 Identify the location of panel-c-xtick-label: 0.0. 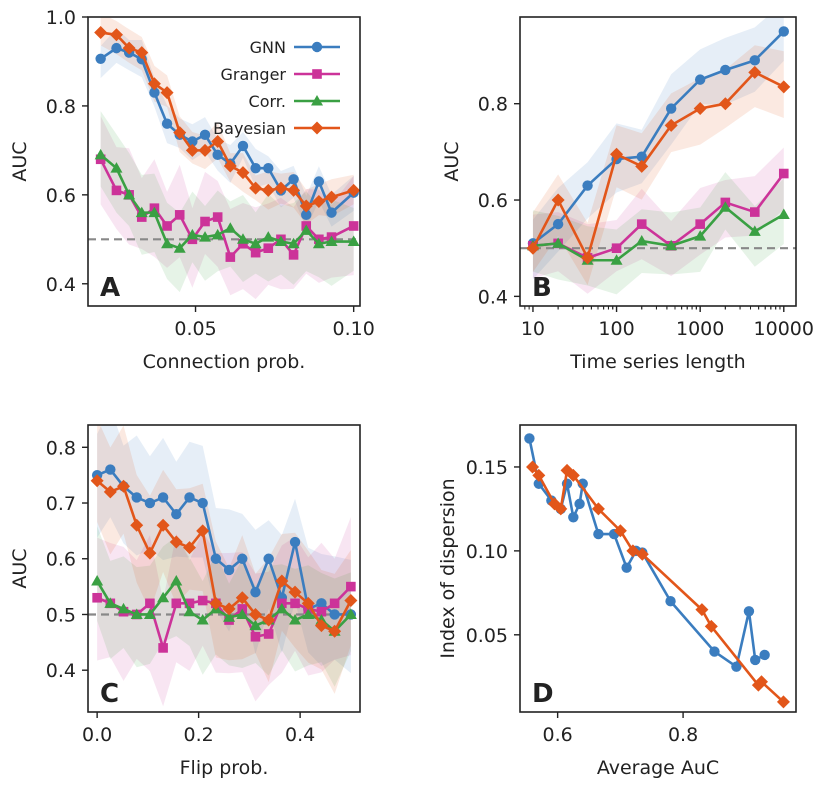
(97, 735).